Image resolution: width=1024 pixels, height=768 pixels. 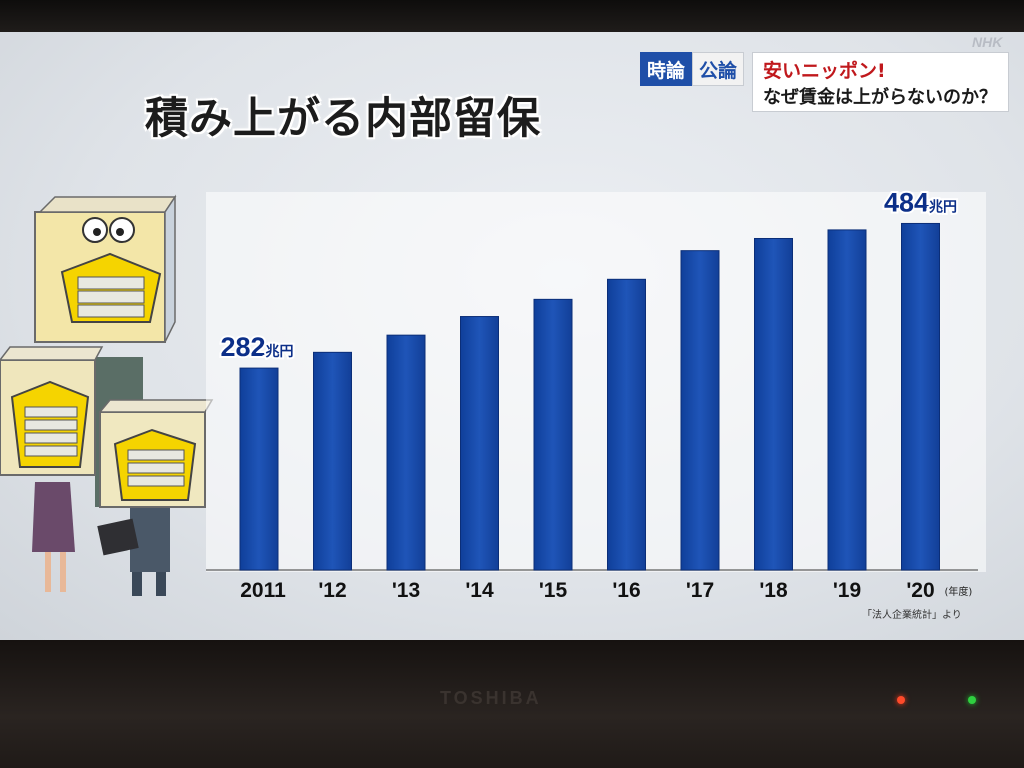 What do you see at coordinates (718, 69) in the screenshot?
I see `program-badge-right: 公論` at bounding box center [718, 69].